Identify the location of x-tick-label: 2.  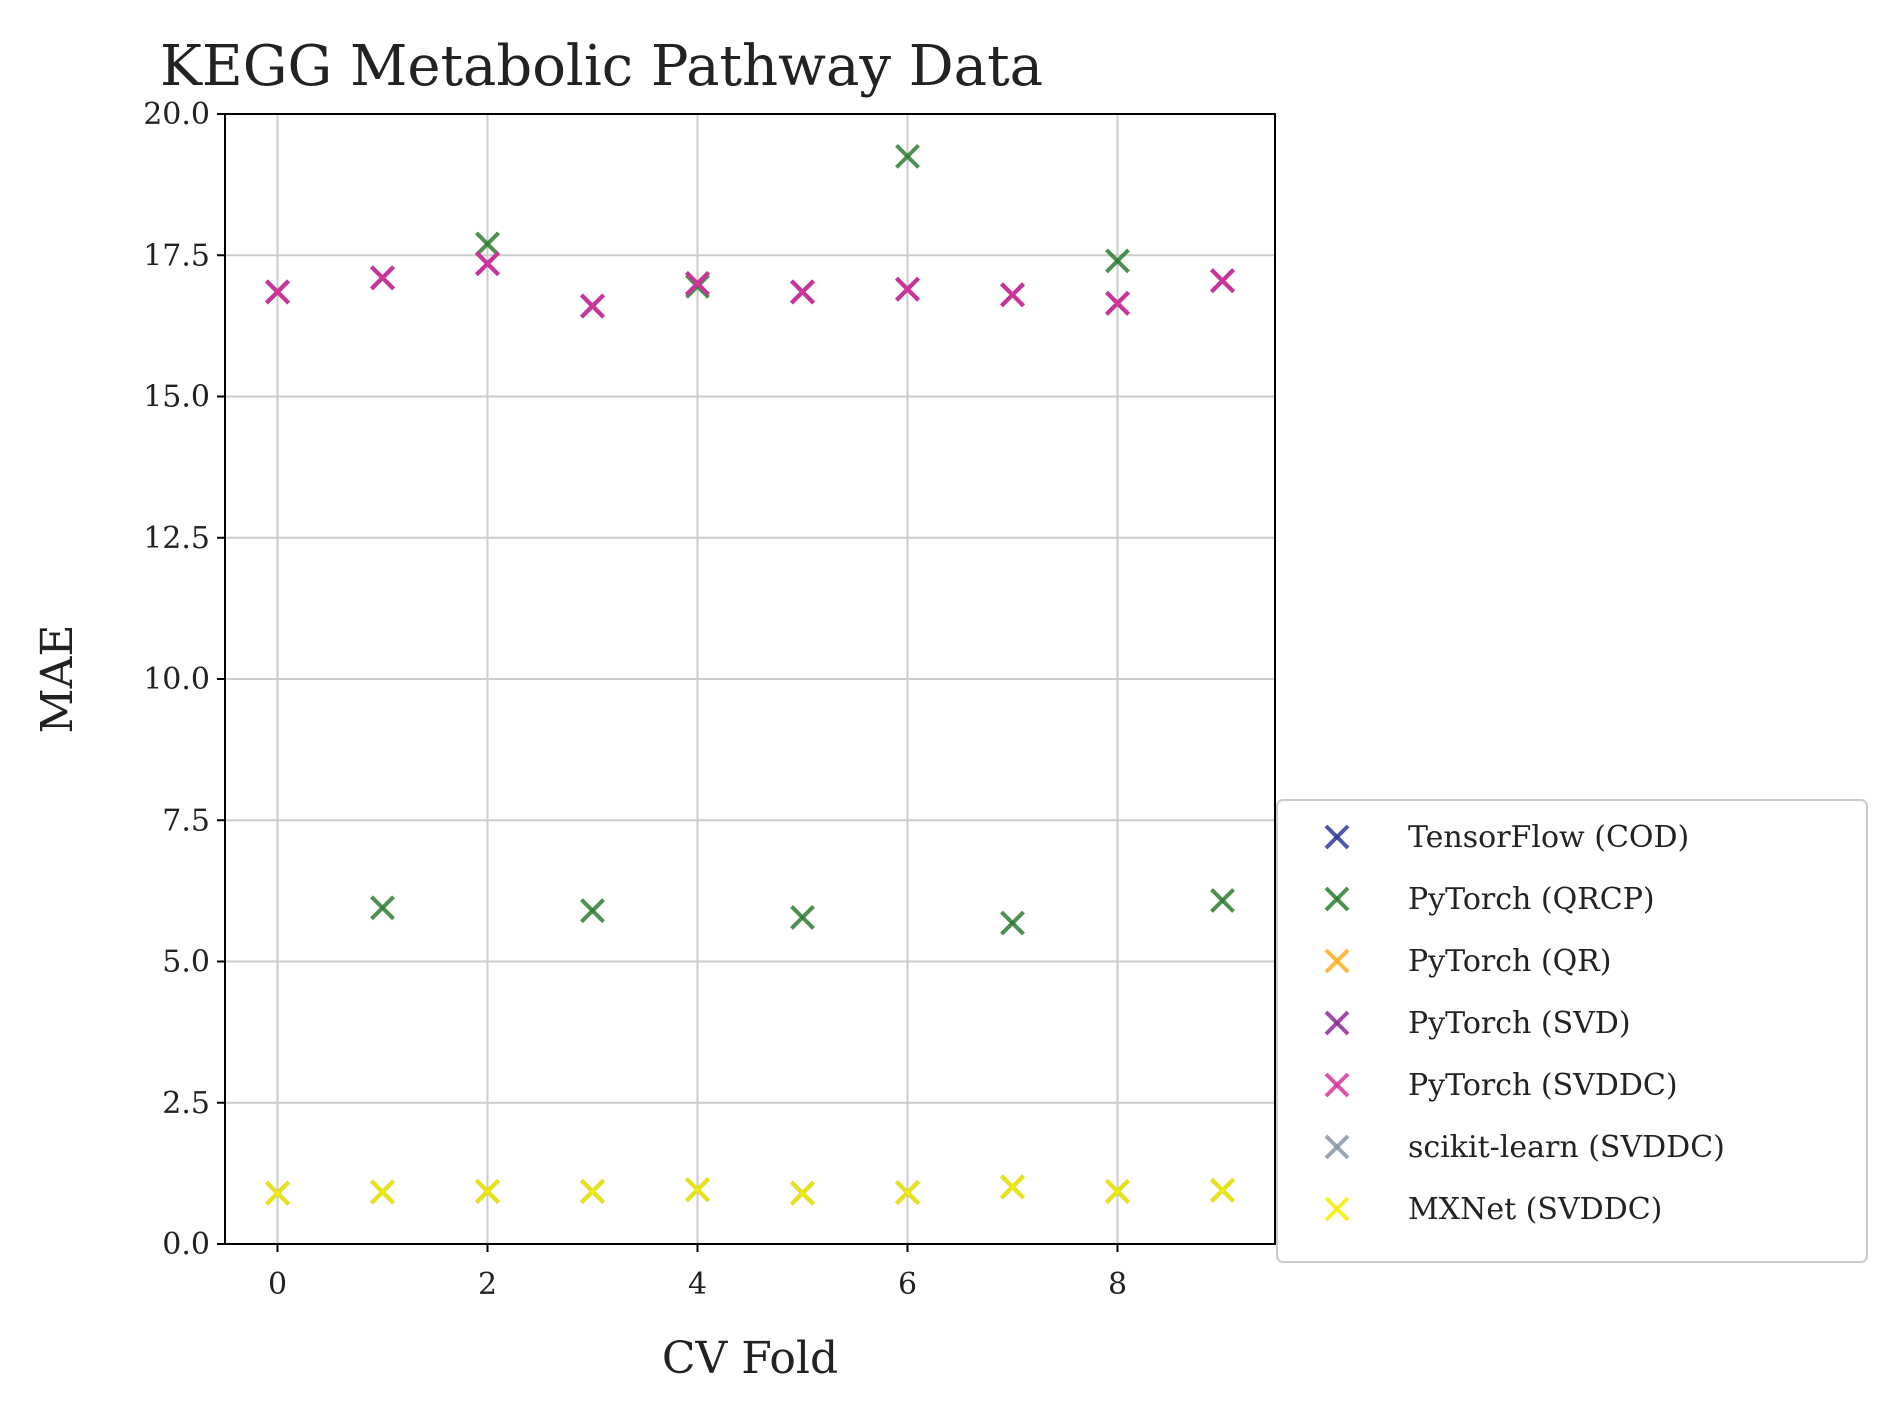
(487, 1284).